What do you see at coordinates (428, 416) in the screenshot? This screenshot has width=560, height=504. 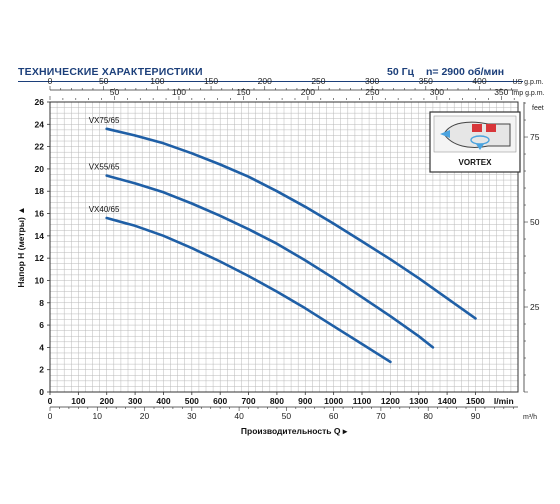 I see `m3h-tick-label: 80` at bounding box center [428, 416].